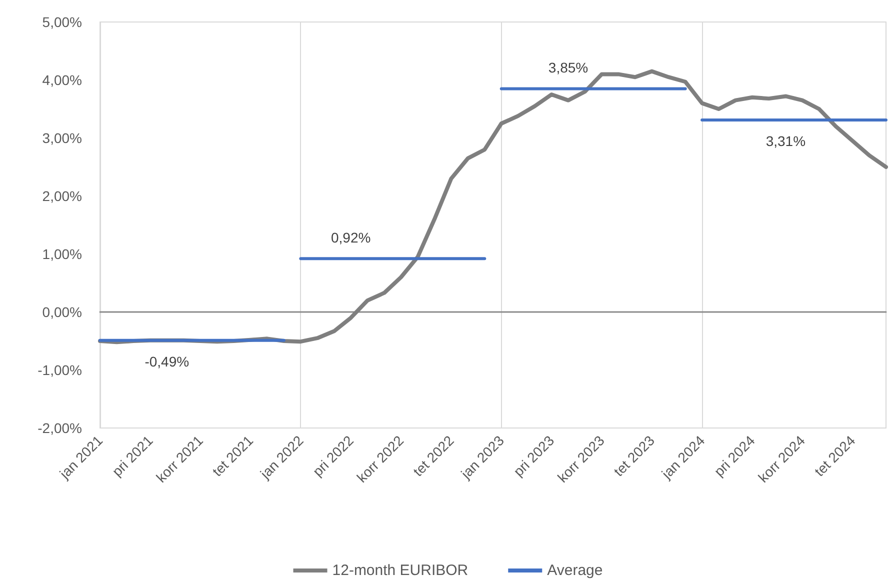  Describe the element at coordinates (60, 370) in the screenshot. I see `y-tick-label: -1,00%` at that location.